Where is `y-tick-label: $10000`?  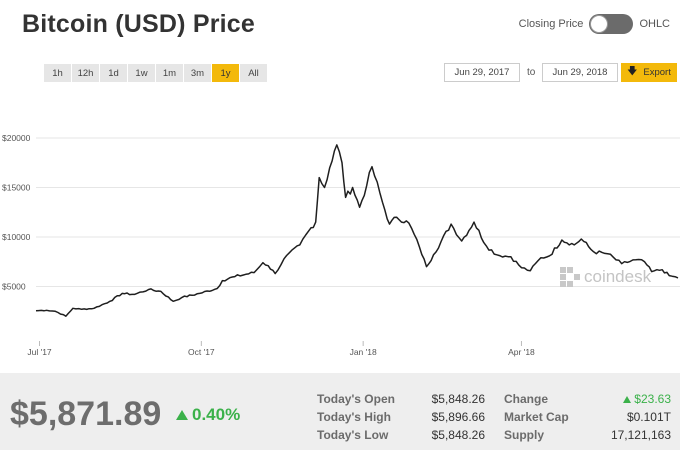
y-tick-label: $10000 is located at coordinates (16, 237).